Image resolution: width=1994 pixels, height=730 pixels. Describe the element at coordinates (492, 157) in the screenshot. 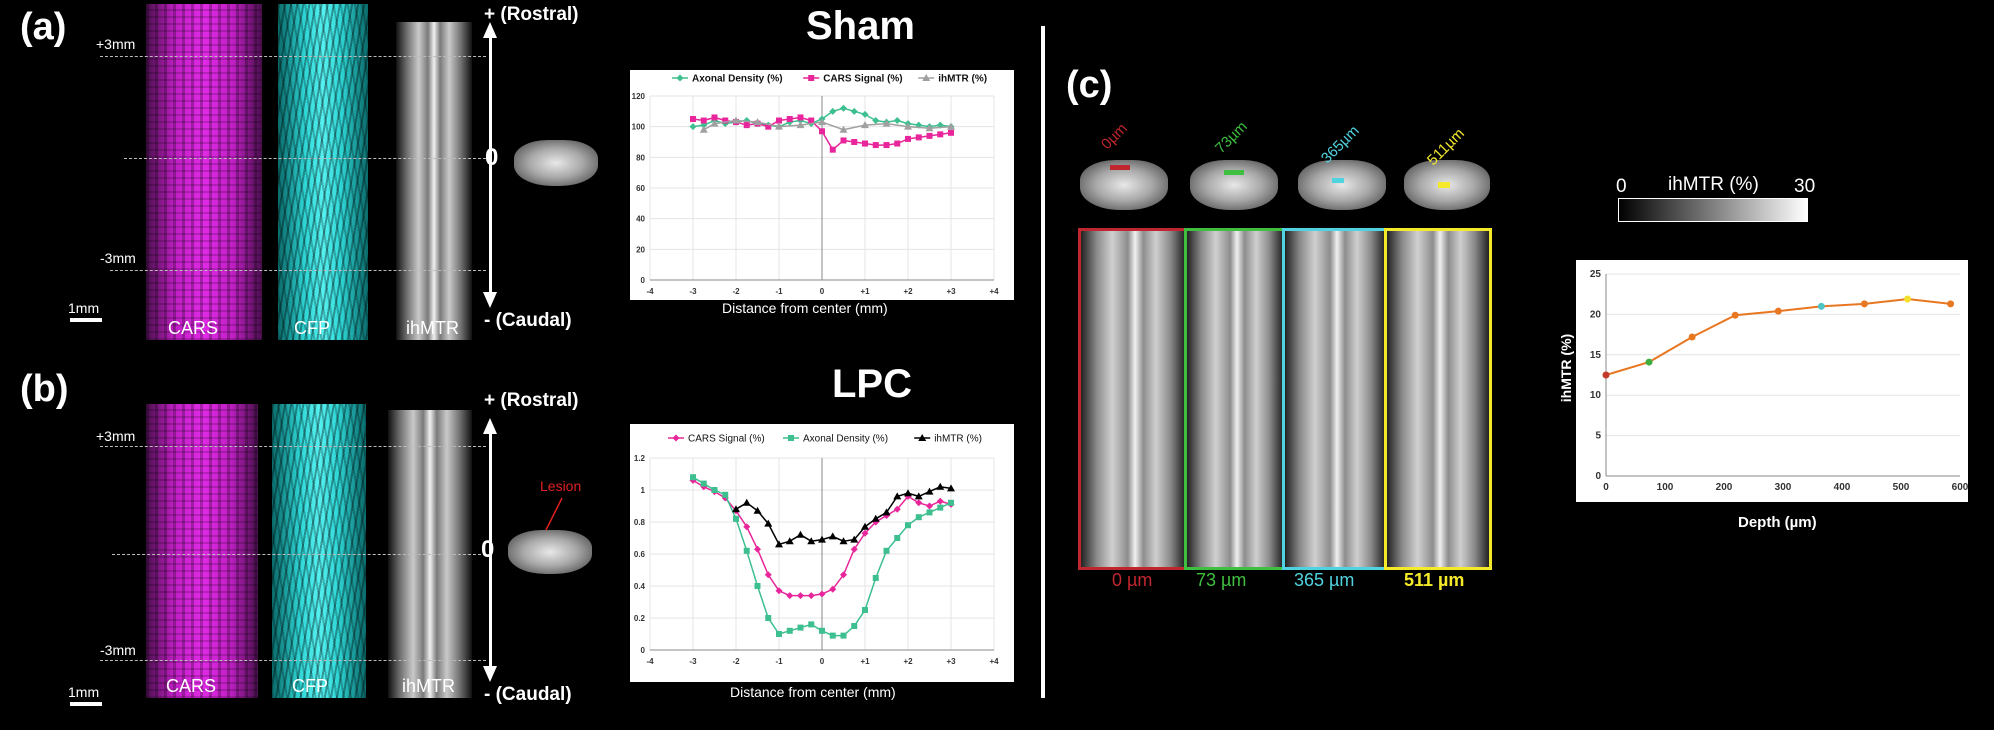

I see `zero-label-a: 0` at that location.